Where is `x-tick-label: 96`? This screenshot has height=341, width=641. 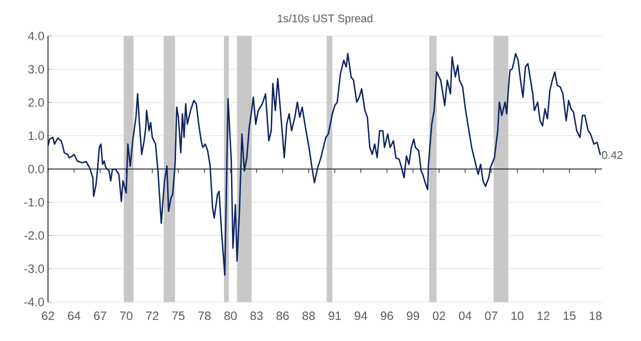
x-tick-label: 96 is located at coordinates (387, 316).